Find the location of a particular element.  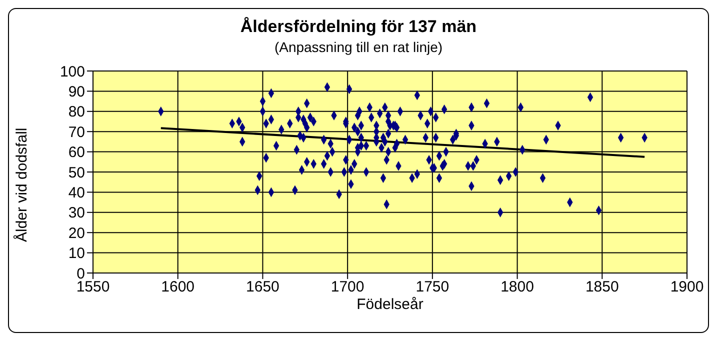

x-tick-label: 1700 is located at coordinates (347, 287).